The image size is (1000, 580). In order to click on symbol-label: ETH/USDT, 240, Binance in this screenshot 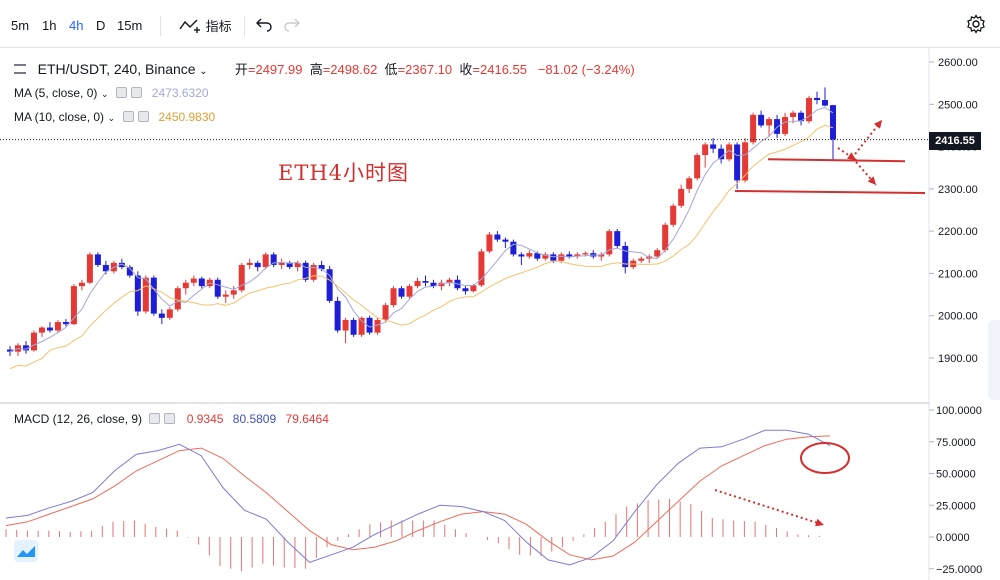, I will do `click(116, 69)`.